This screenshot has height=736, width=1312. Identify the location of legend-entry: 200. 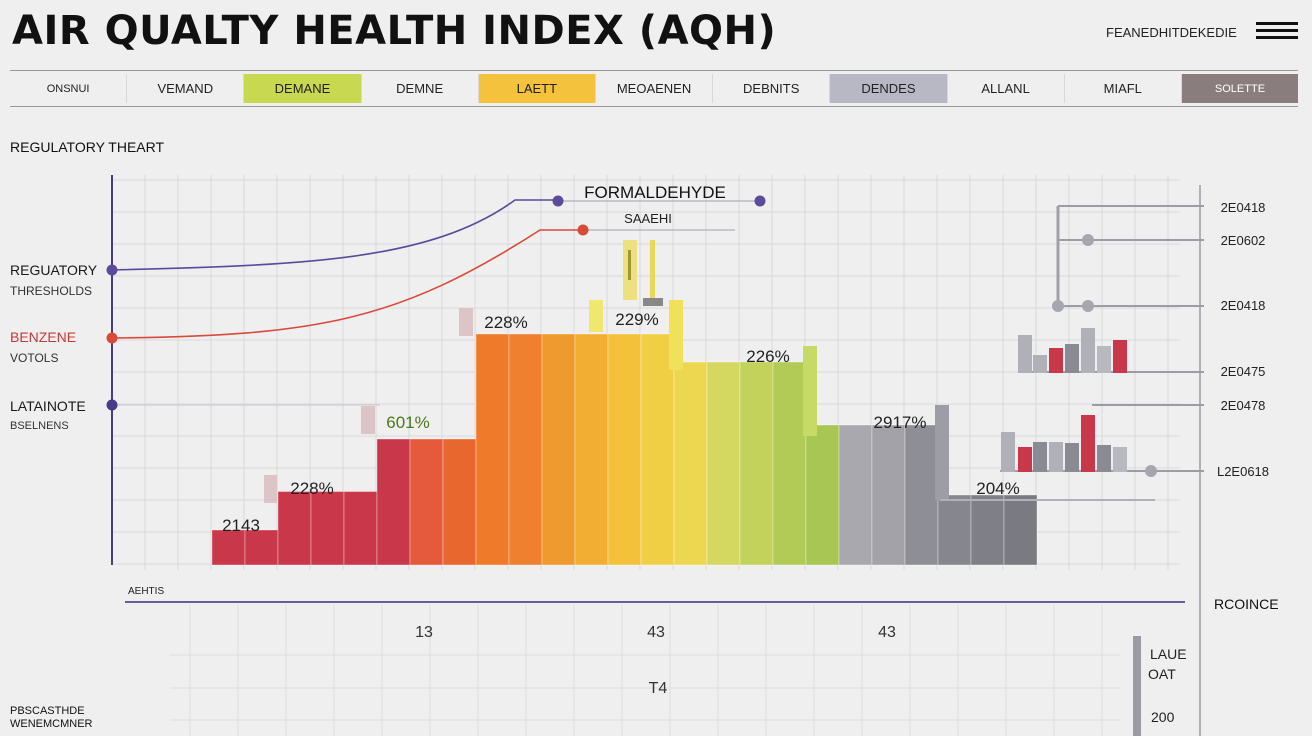
(1163, 717).